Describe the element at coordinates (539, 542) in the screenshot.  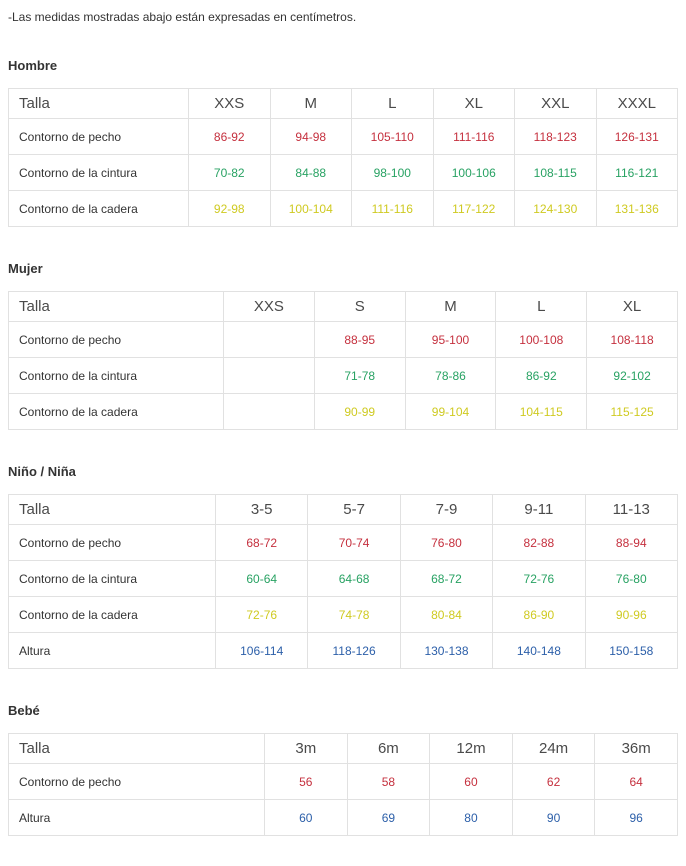
I see `cell-value: 82-88` at that location.